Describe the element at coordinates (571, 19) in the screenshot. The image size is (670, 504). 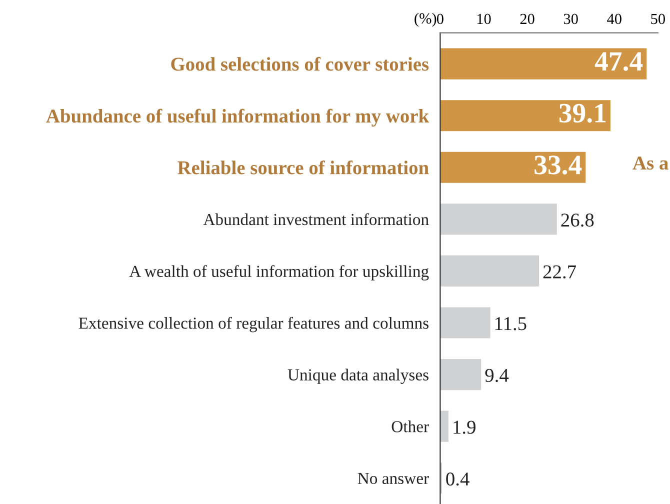
I see `x-tick-label: 30` at that location.